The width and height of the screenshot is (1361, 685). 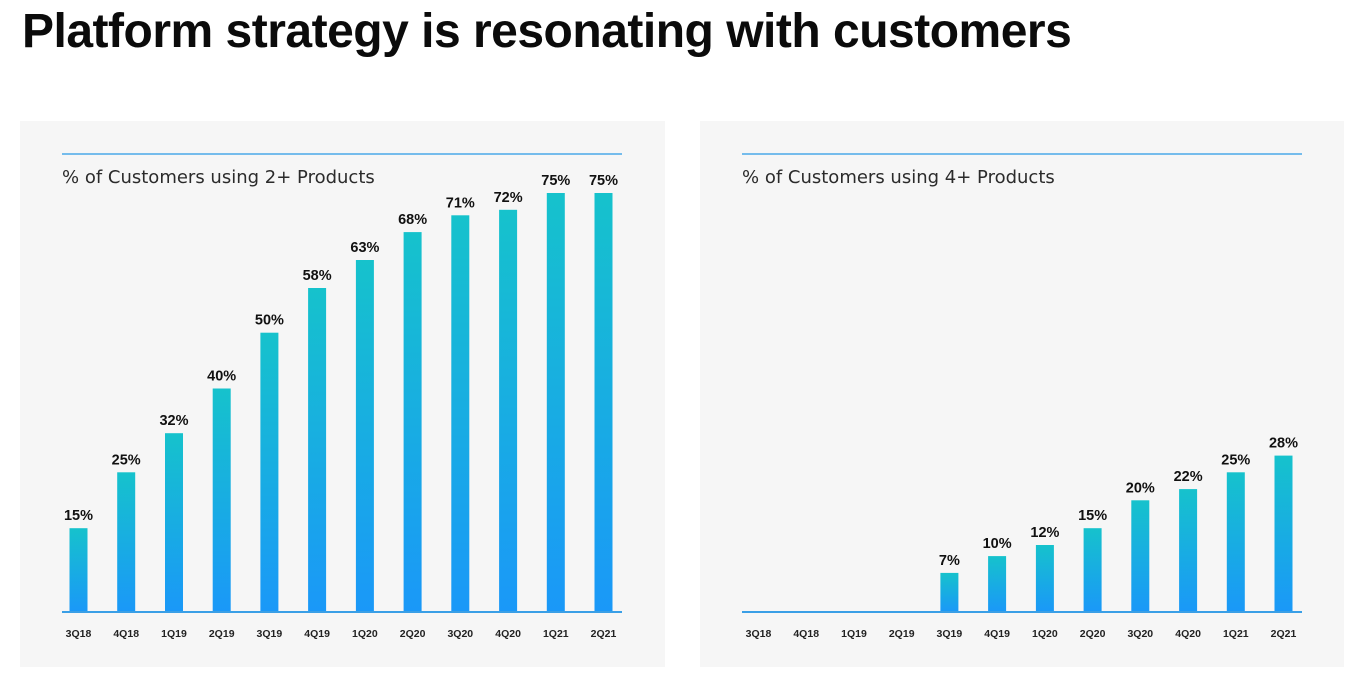 I want to click on bar-value-label: 58%, so click(x=317, y=276).